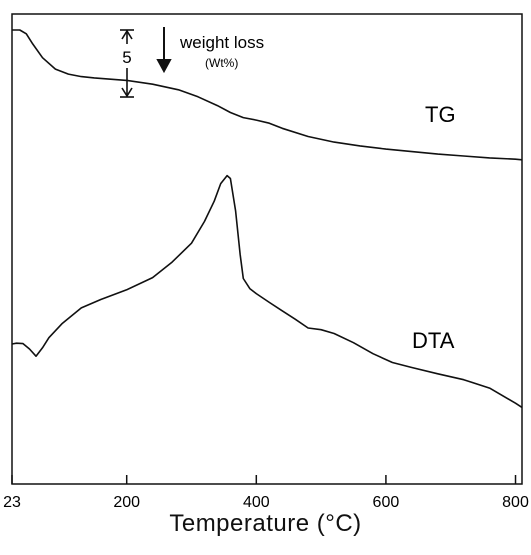 This screenshot has height=555, width=531. I want to click on scale-bar-down-arrow-icon, so click(127, 92).